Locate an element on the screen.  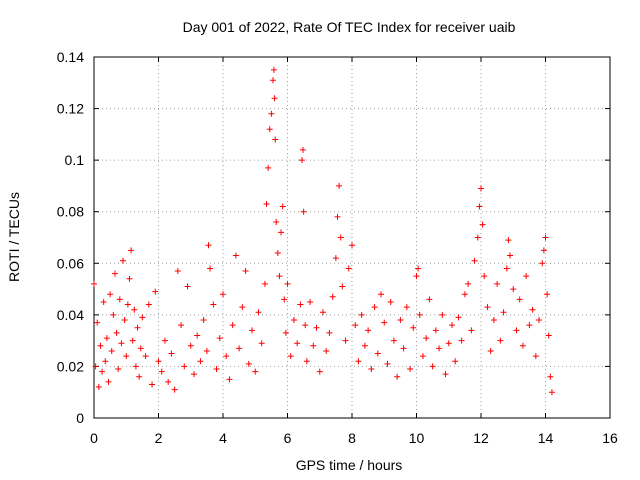
y-axis-label: ROTI / TECUs is located at coordinates (14, 237).